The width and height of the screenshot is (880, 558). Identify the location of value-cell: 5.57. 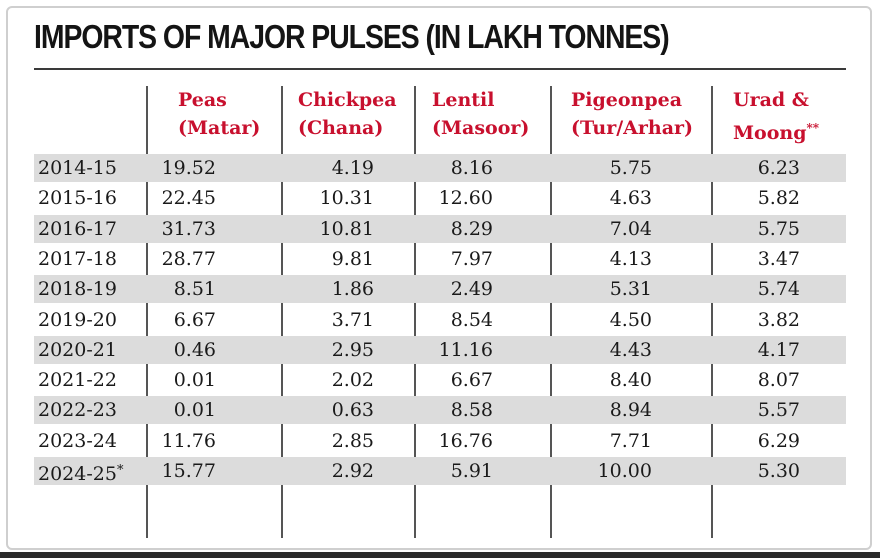
(778, 410).